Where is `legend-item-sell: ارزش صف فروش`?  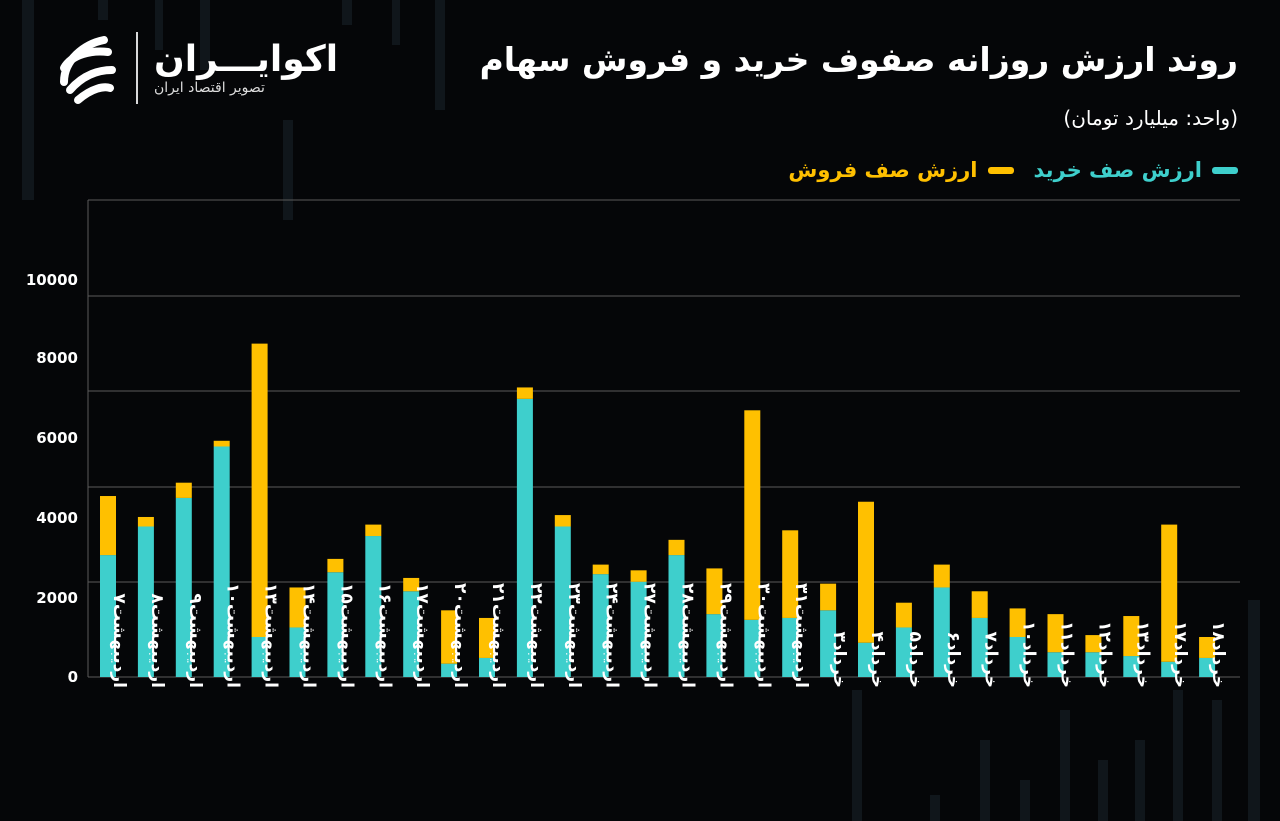
legend-item-sell: ارزش صف فروش is located at coordinates (901, 170).